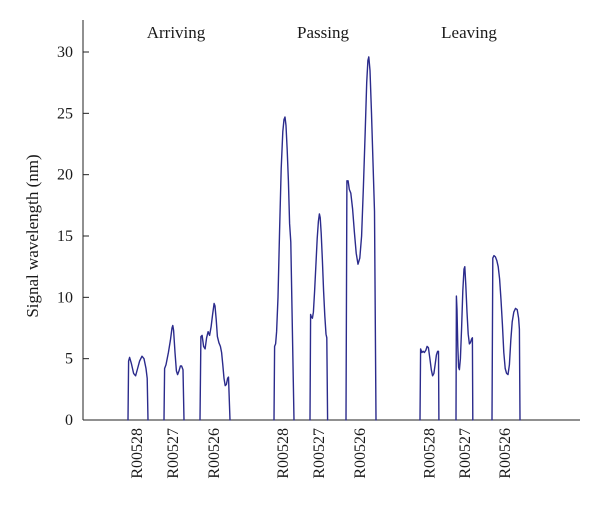  I want to click on y-tick-label: 30, so click(65, 52).